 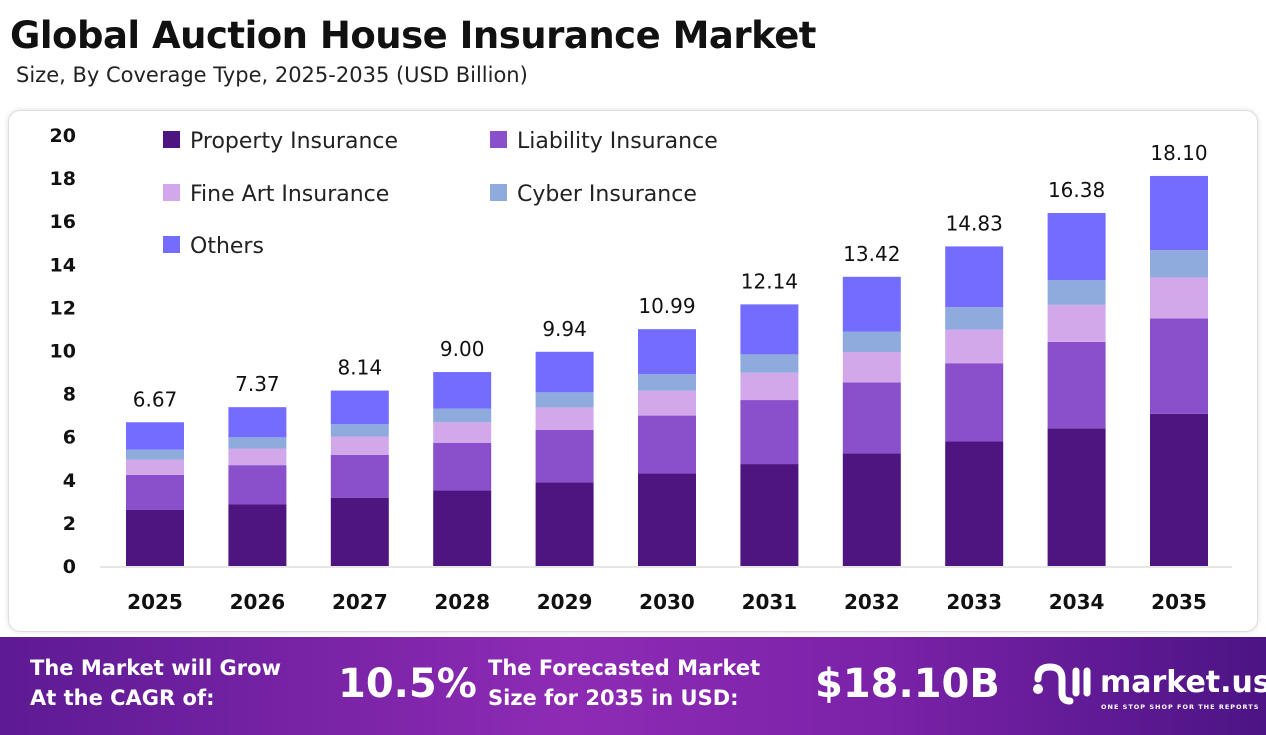 What do you see at coordinates (407, 684) in the screenshot?
I see `cagr-value: 10.5%` at bounding box center [407, 684].